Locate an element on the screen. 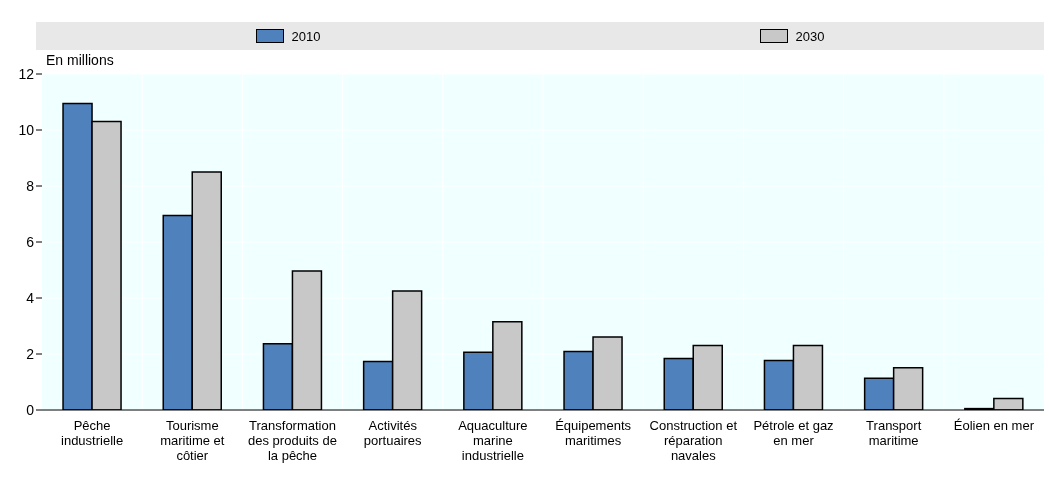 Image resolution: width=1049 pixels, height=482 pixels. x-tick-label: Activités portuaires is located at coordinates (393, 433).